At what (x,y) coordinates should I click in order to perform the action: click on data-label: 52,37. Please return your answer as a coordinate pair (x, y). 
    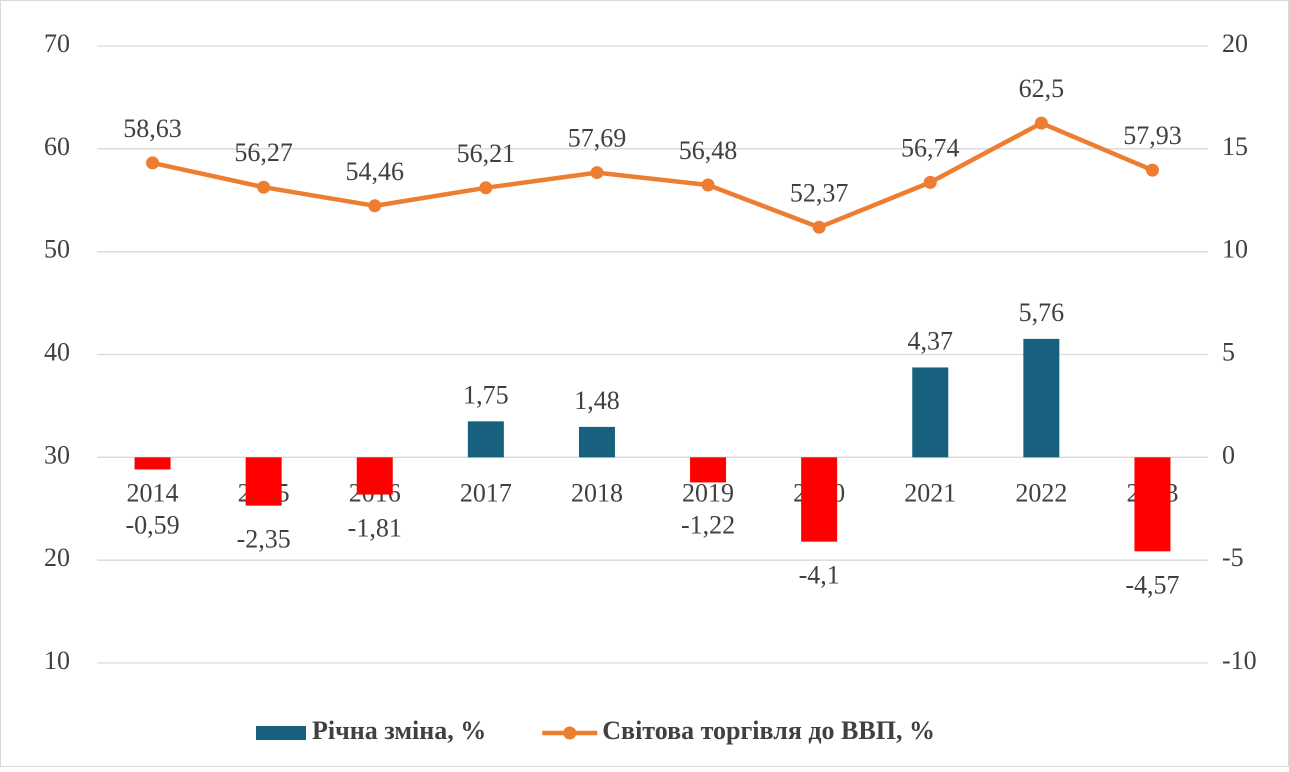
    Looking at the image, I should click on (819, 192).